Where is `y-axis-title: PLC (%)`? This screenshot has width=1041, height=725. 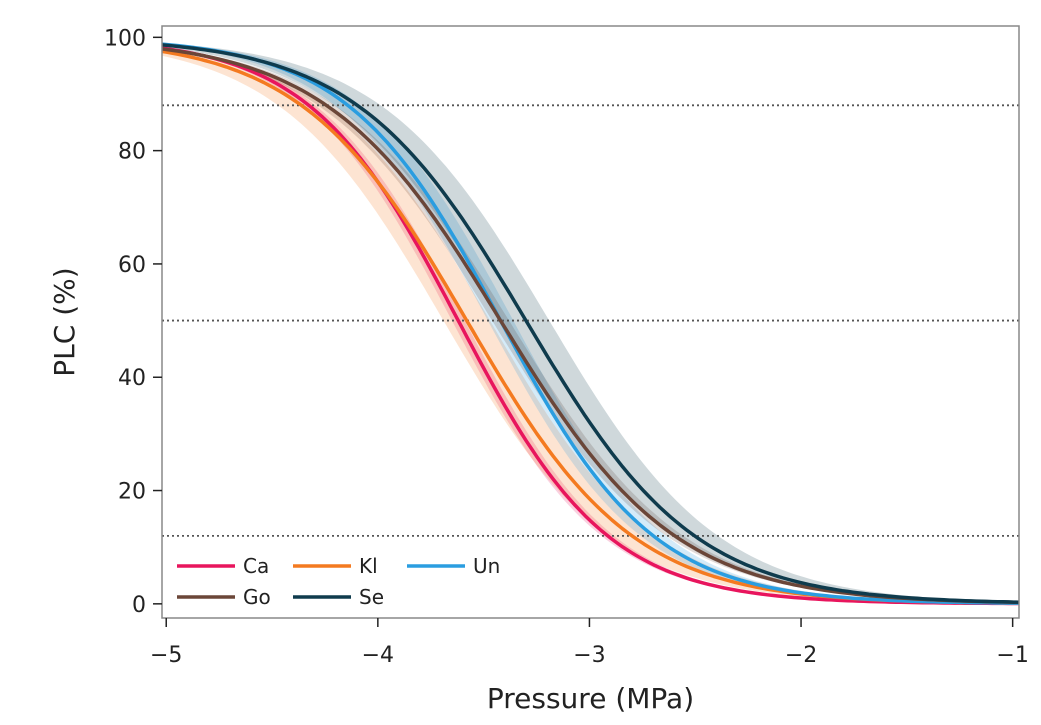 y-axis-title: PLC (%) is located at coordinates (64, 321).